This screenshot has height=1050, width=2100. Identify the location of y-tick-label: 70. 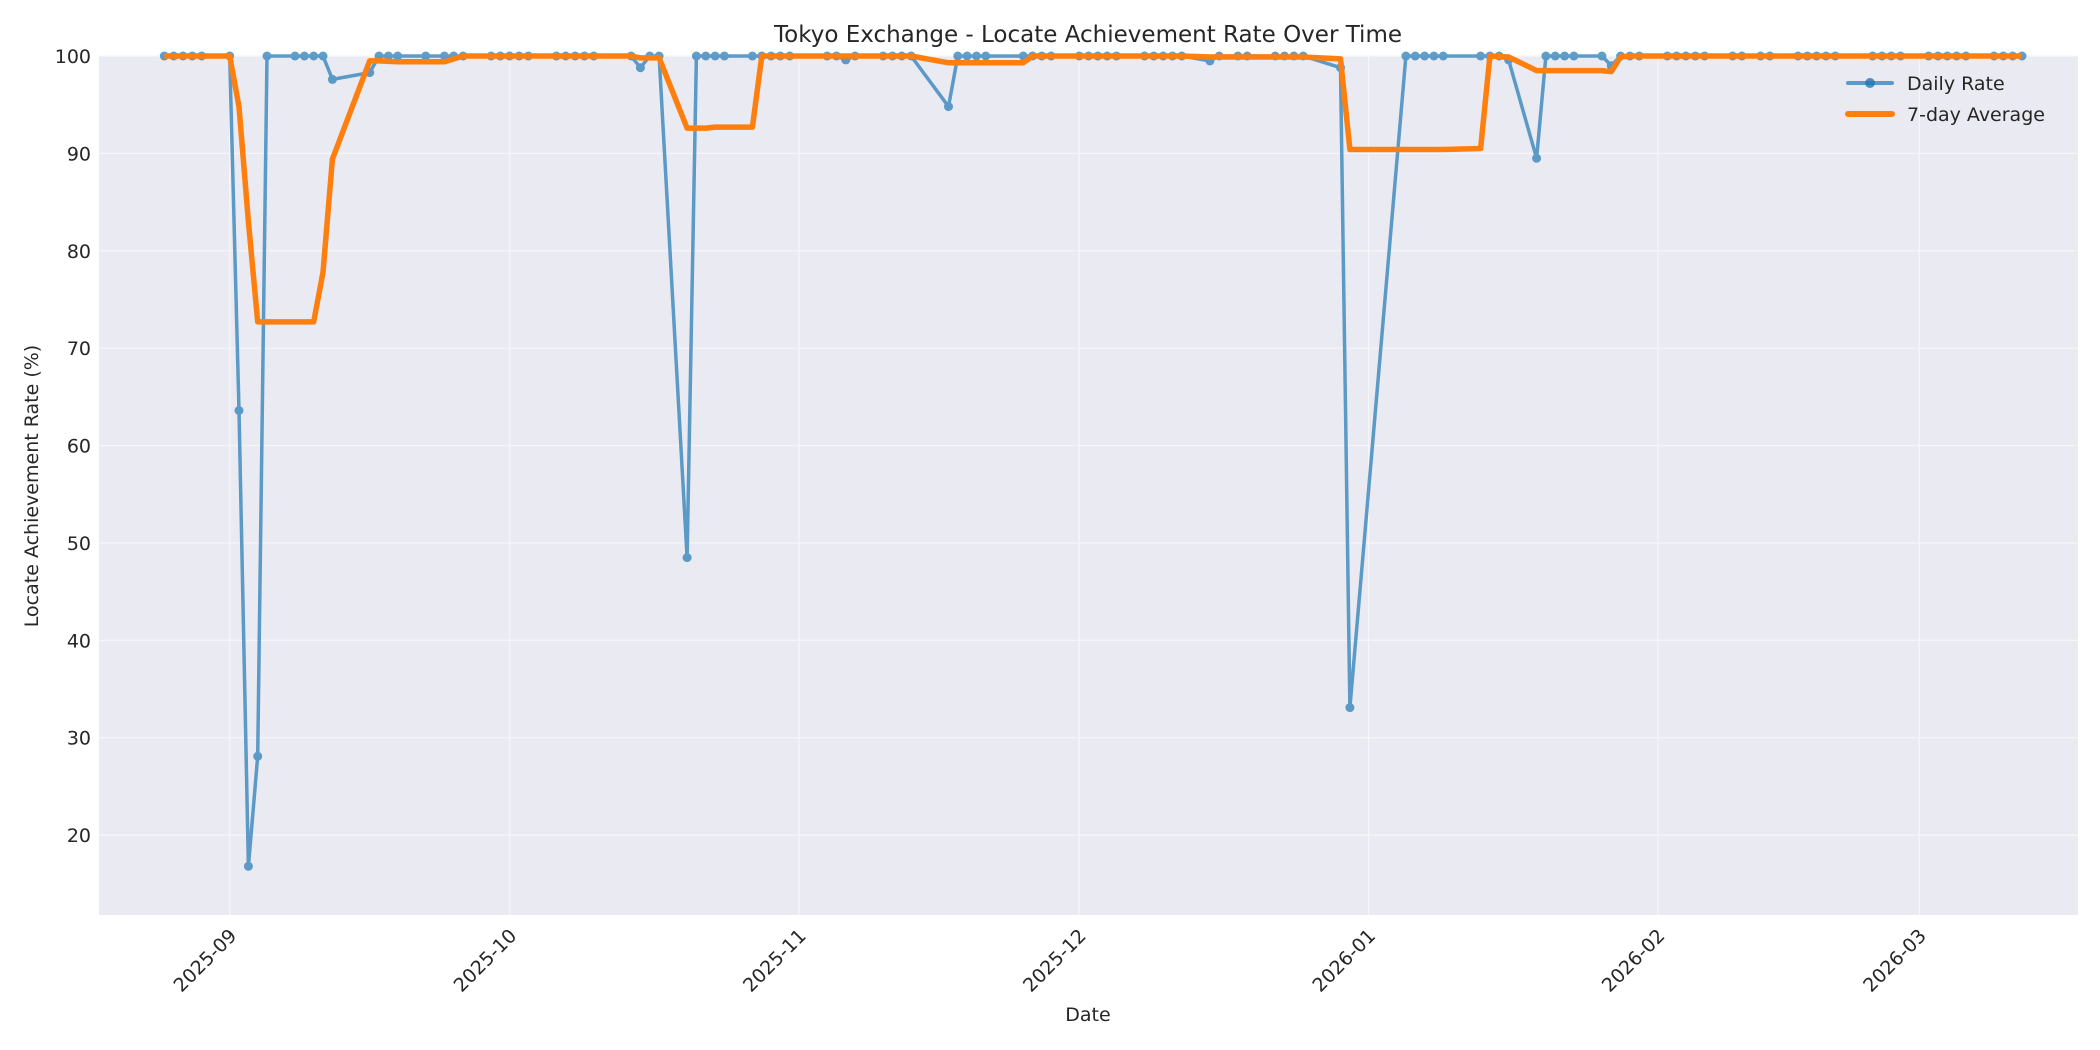
(79, 349).